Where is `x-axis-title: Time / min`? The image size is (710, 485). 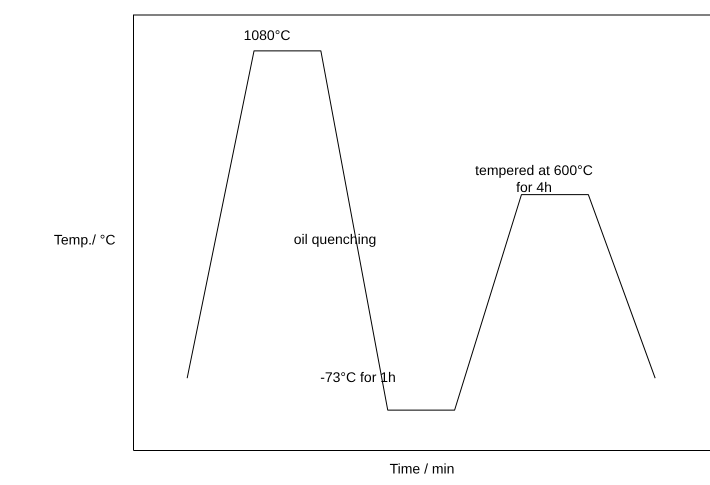
x-axis-title: Time / min is located at coordinates (422, 468).